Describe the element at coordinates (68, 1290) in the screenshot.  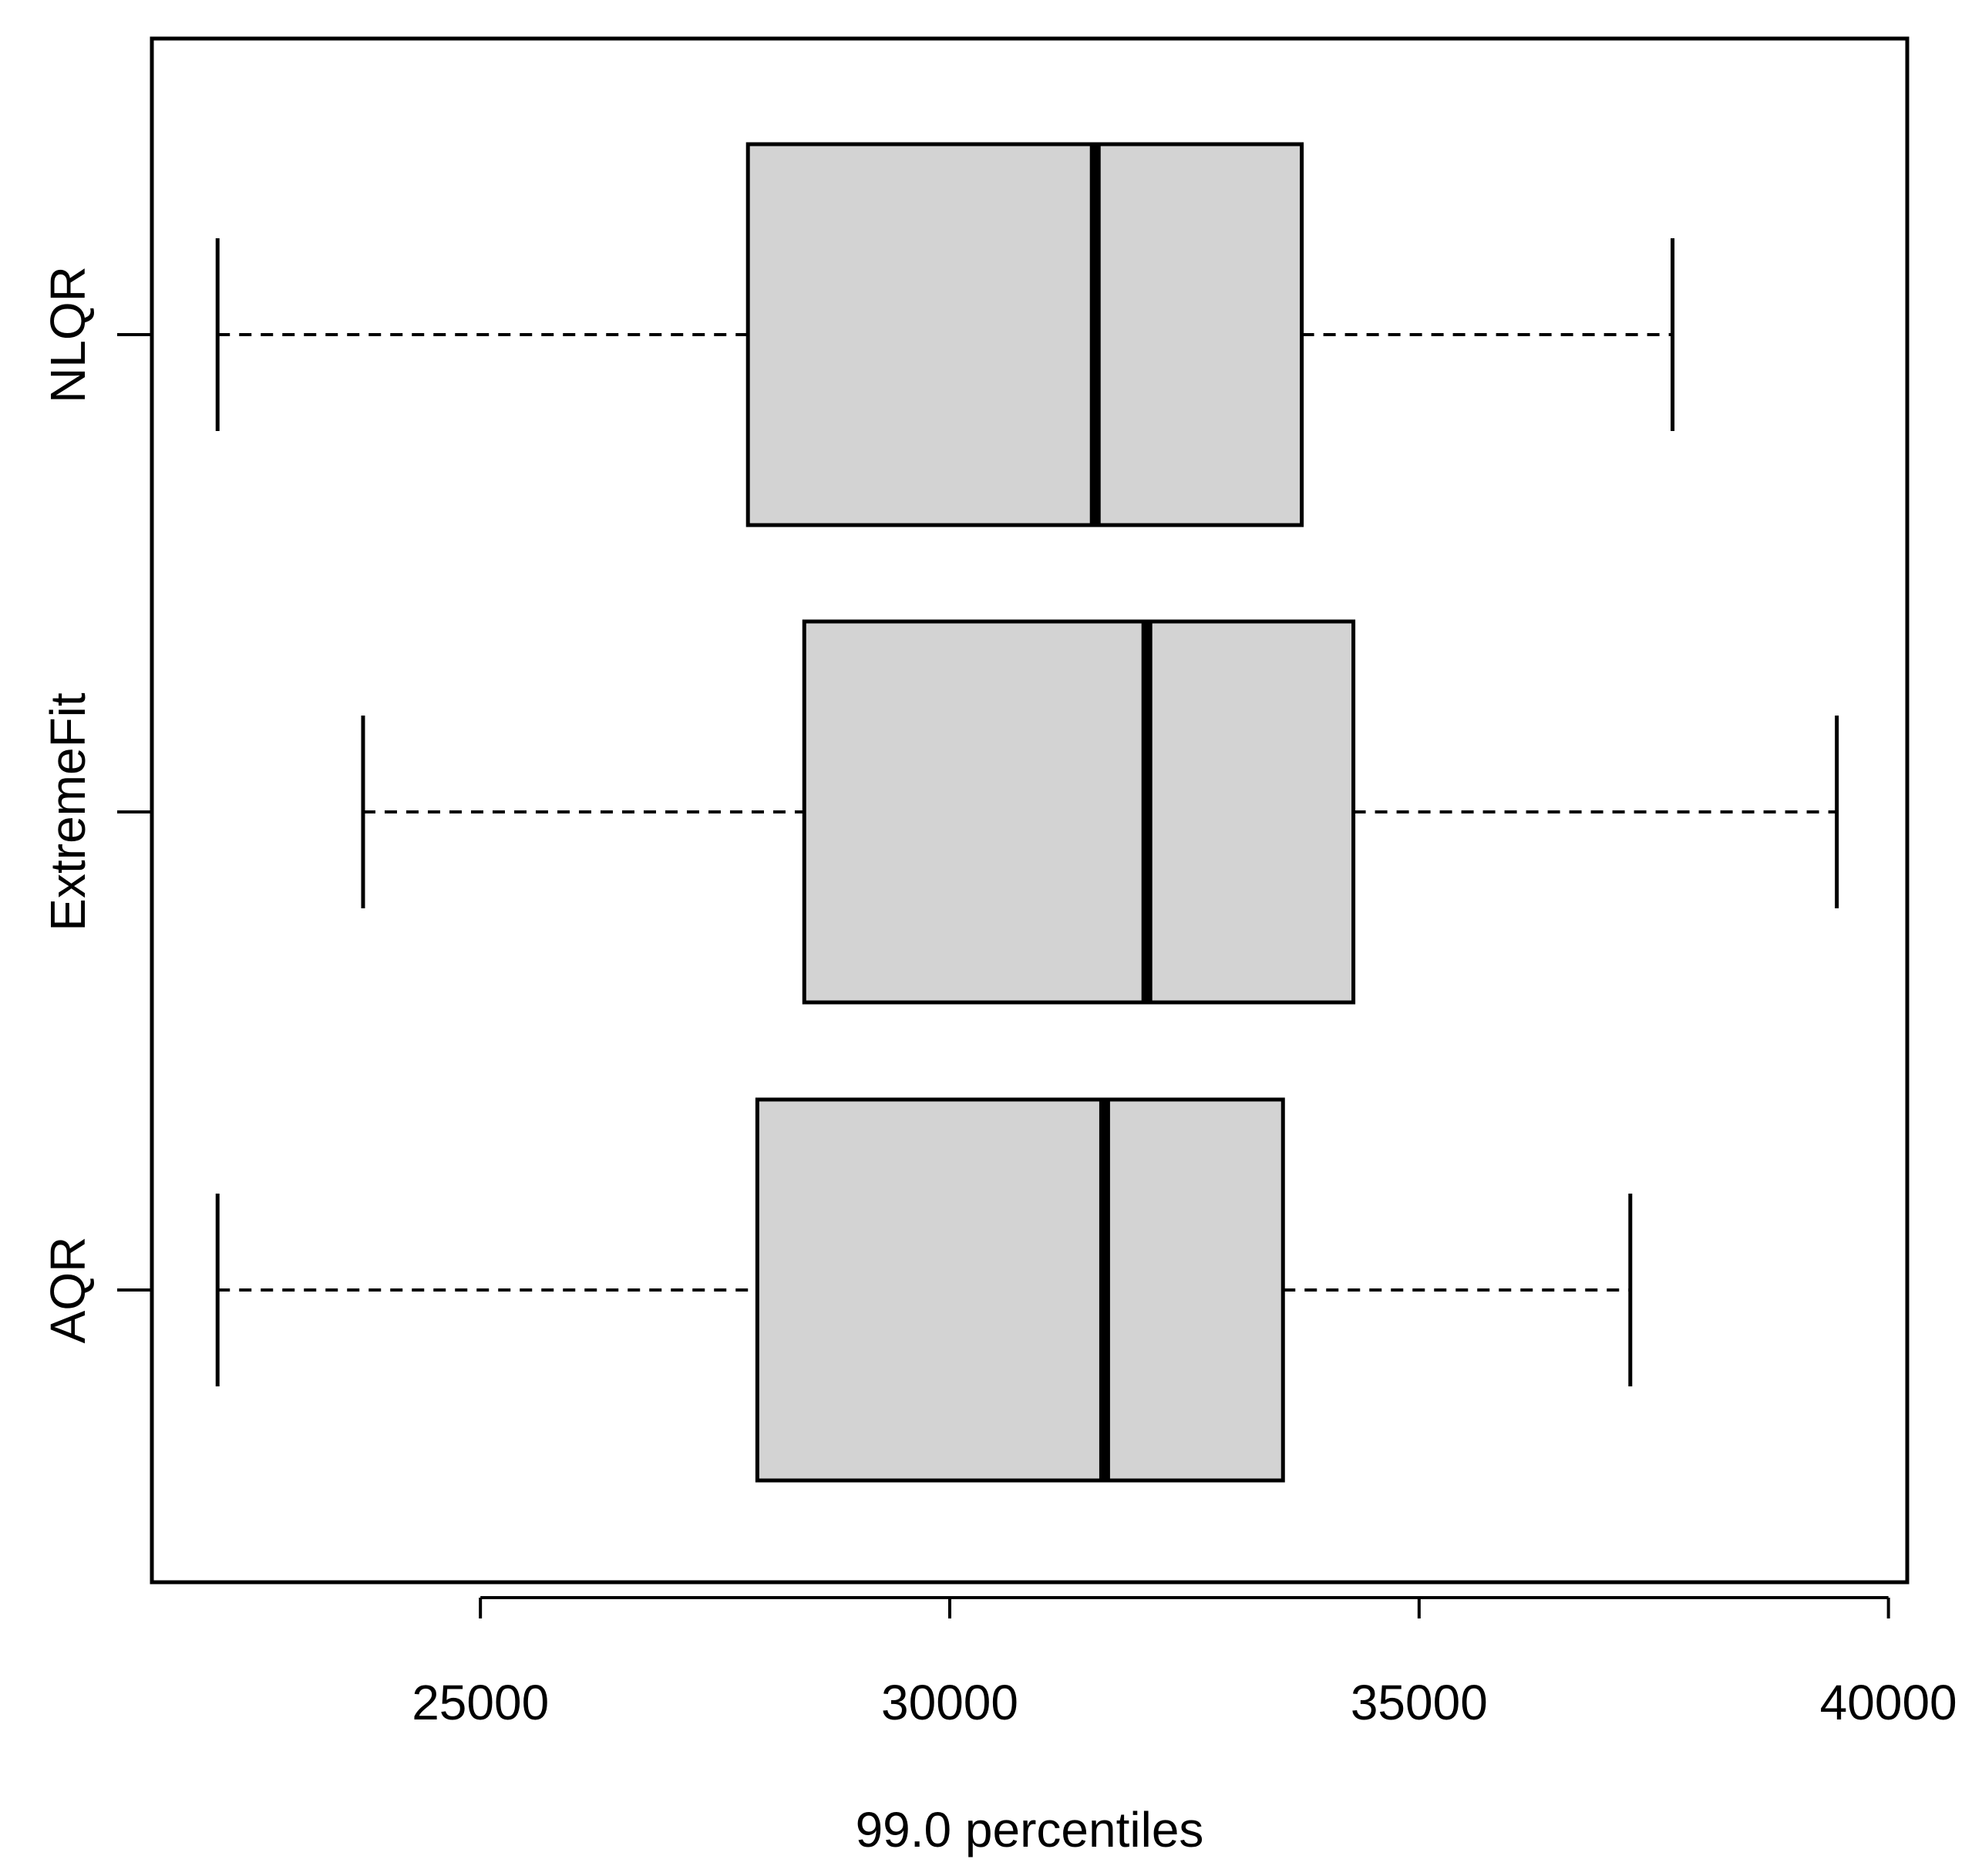
I see `y-category-label: AQR` at that location.